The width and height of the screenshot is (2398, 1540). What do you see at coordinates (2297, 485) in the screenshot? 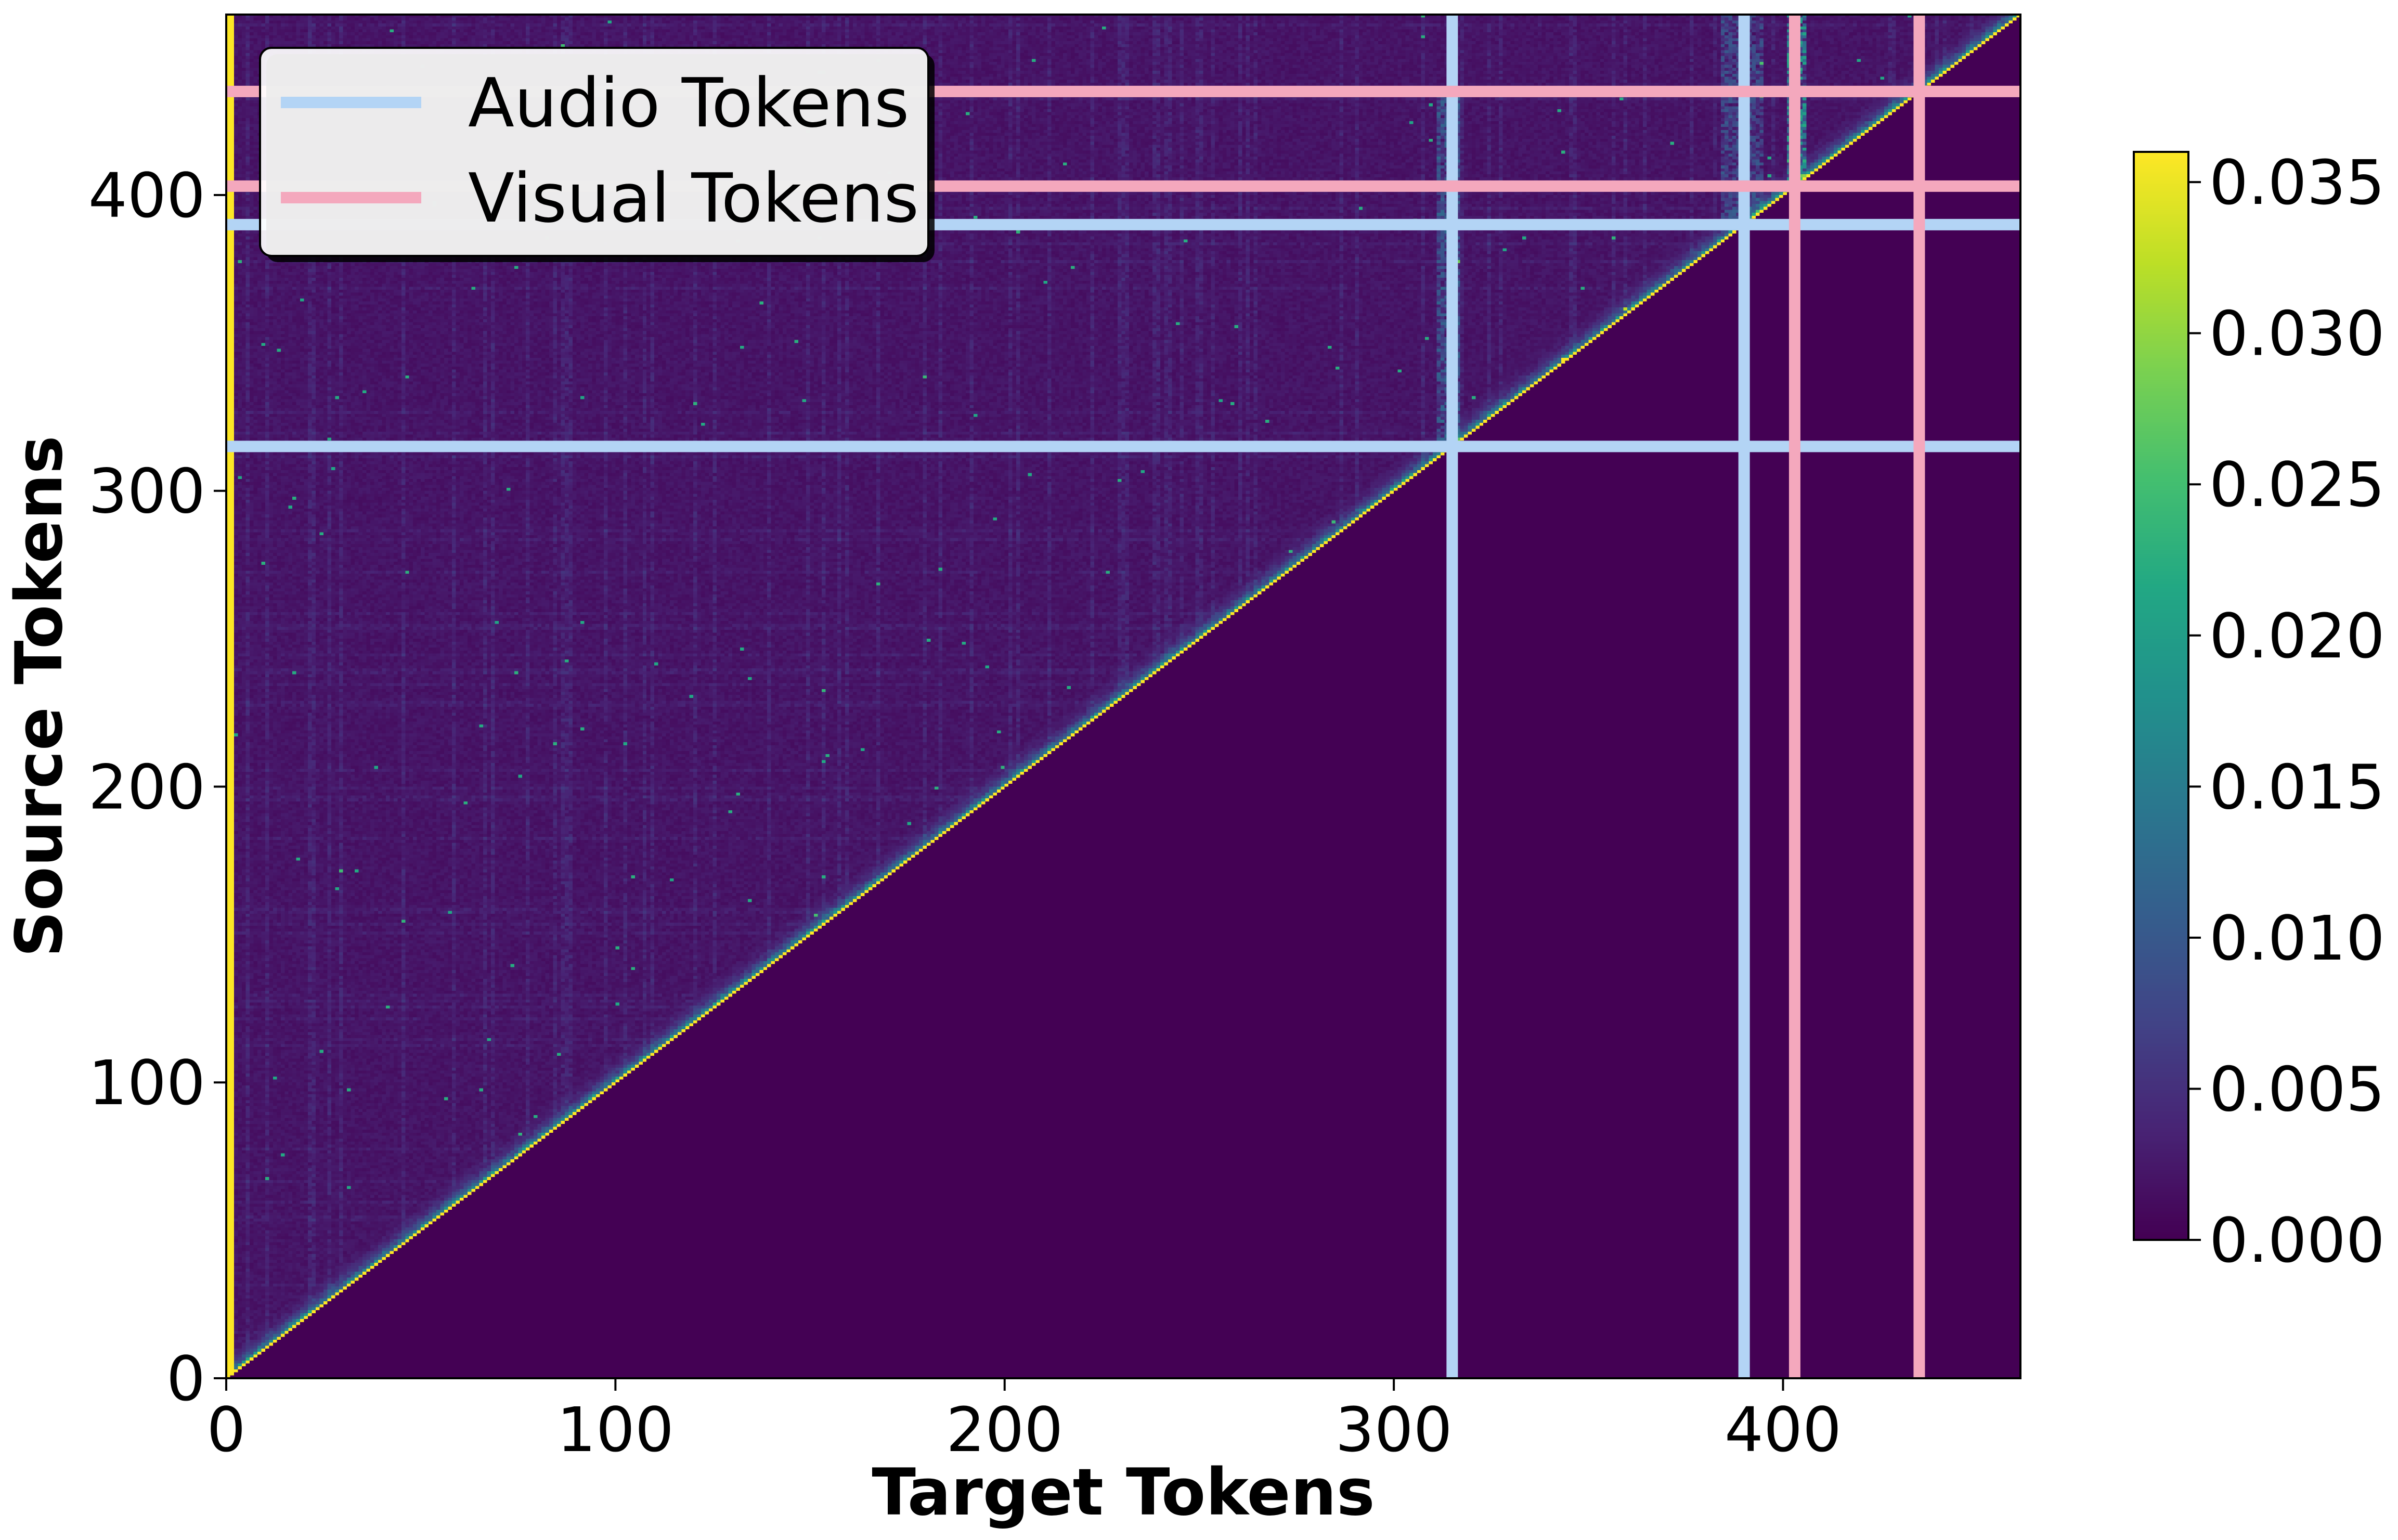
I see `colorbar-tick-label: 0.025` at bounding box center [2297, 485].